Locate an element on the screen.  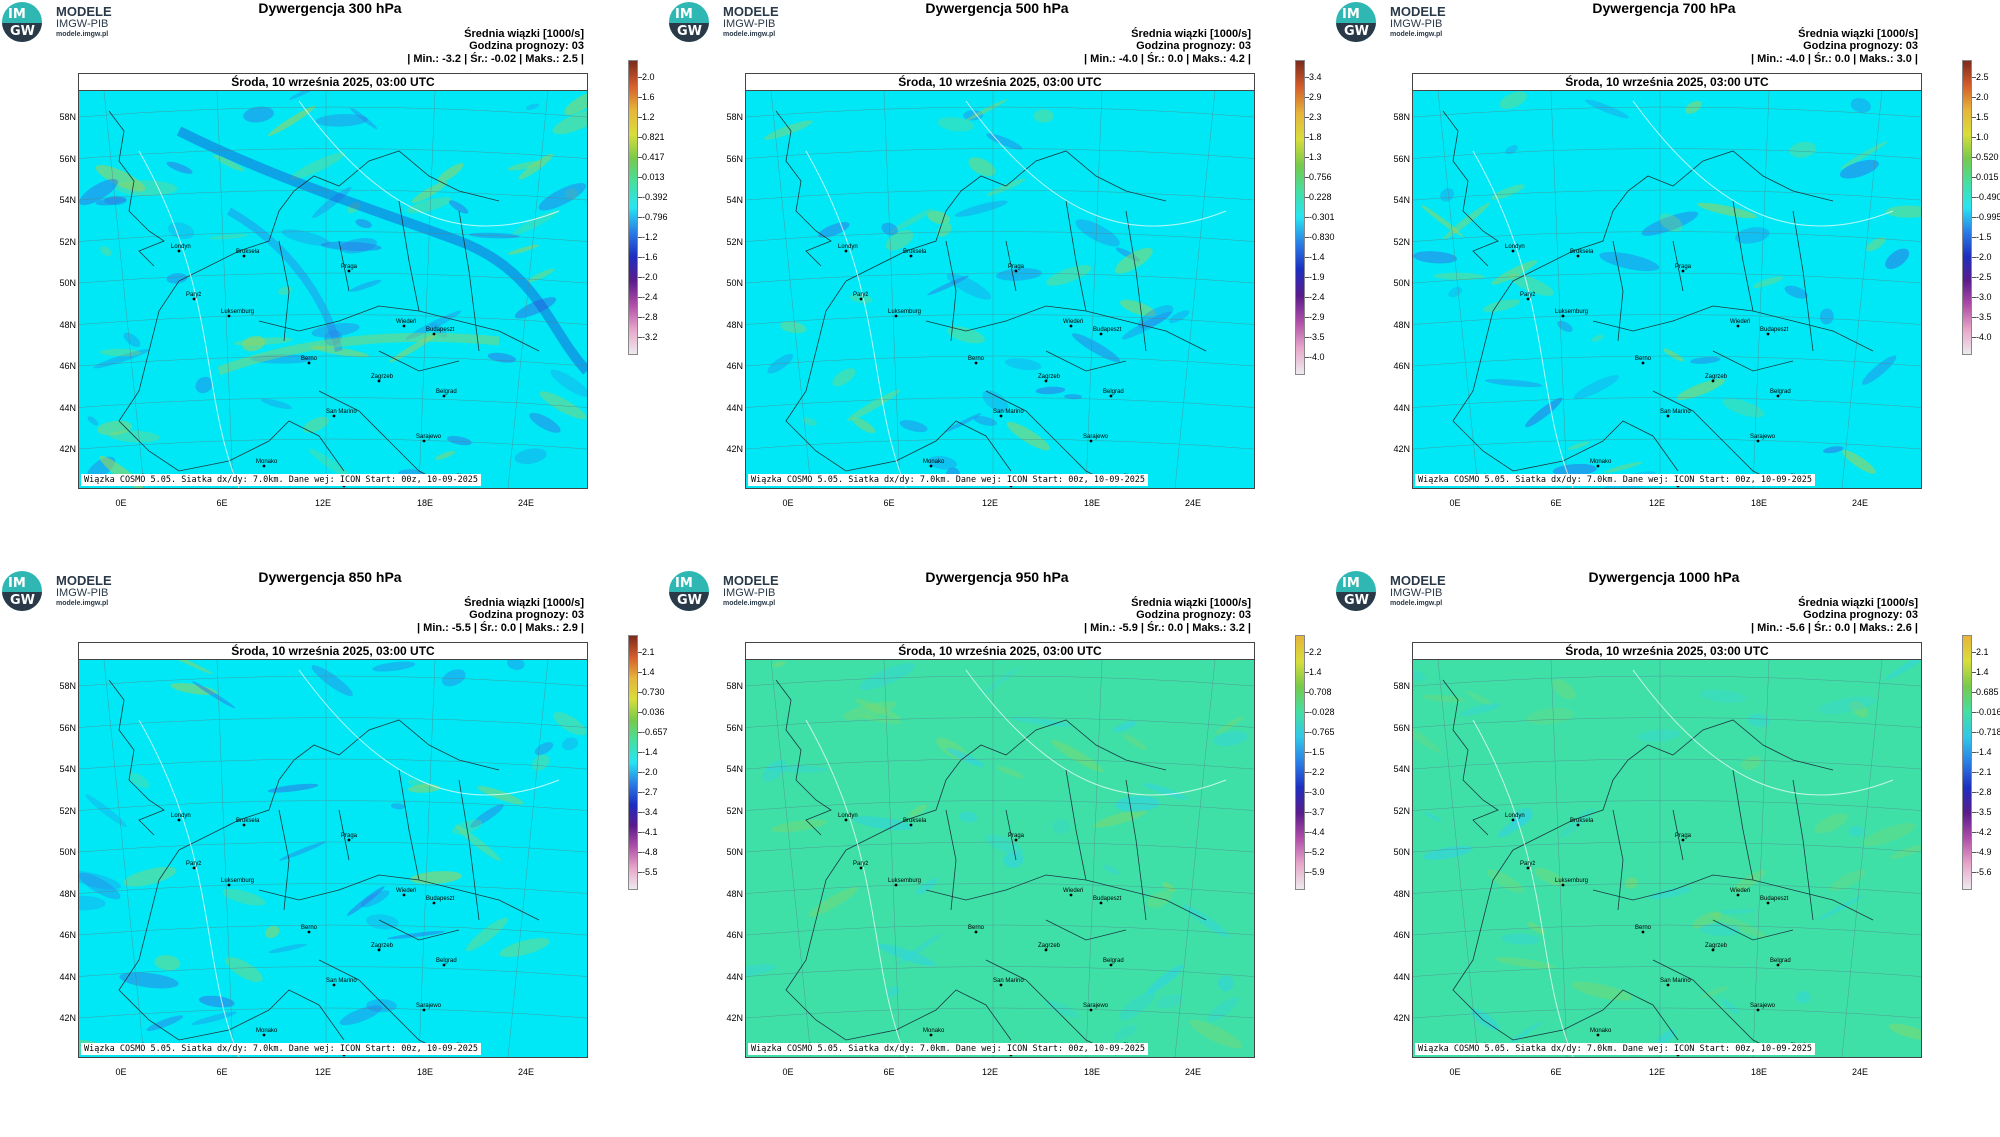
city-label: Wiedeń is located at coordinates (406, 322).